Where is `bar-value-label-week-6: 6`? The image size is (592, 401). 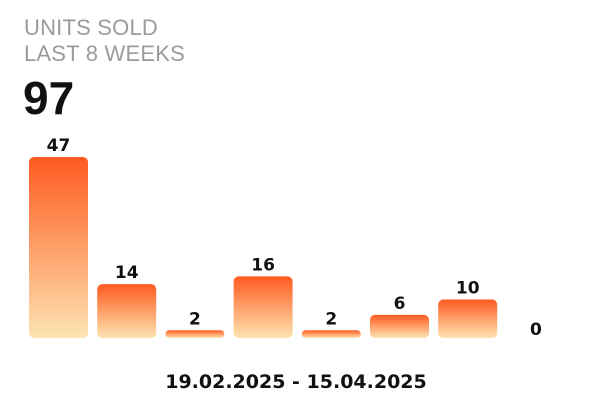 bar-value-label-week-6: 6 is located at coordinates (400, 304).